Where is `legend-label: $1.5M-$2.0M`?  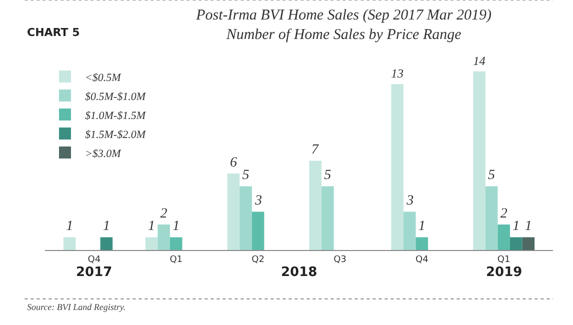
legend-label: $1.5M-$2.0M is located at coordinates (115, 134).